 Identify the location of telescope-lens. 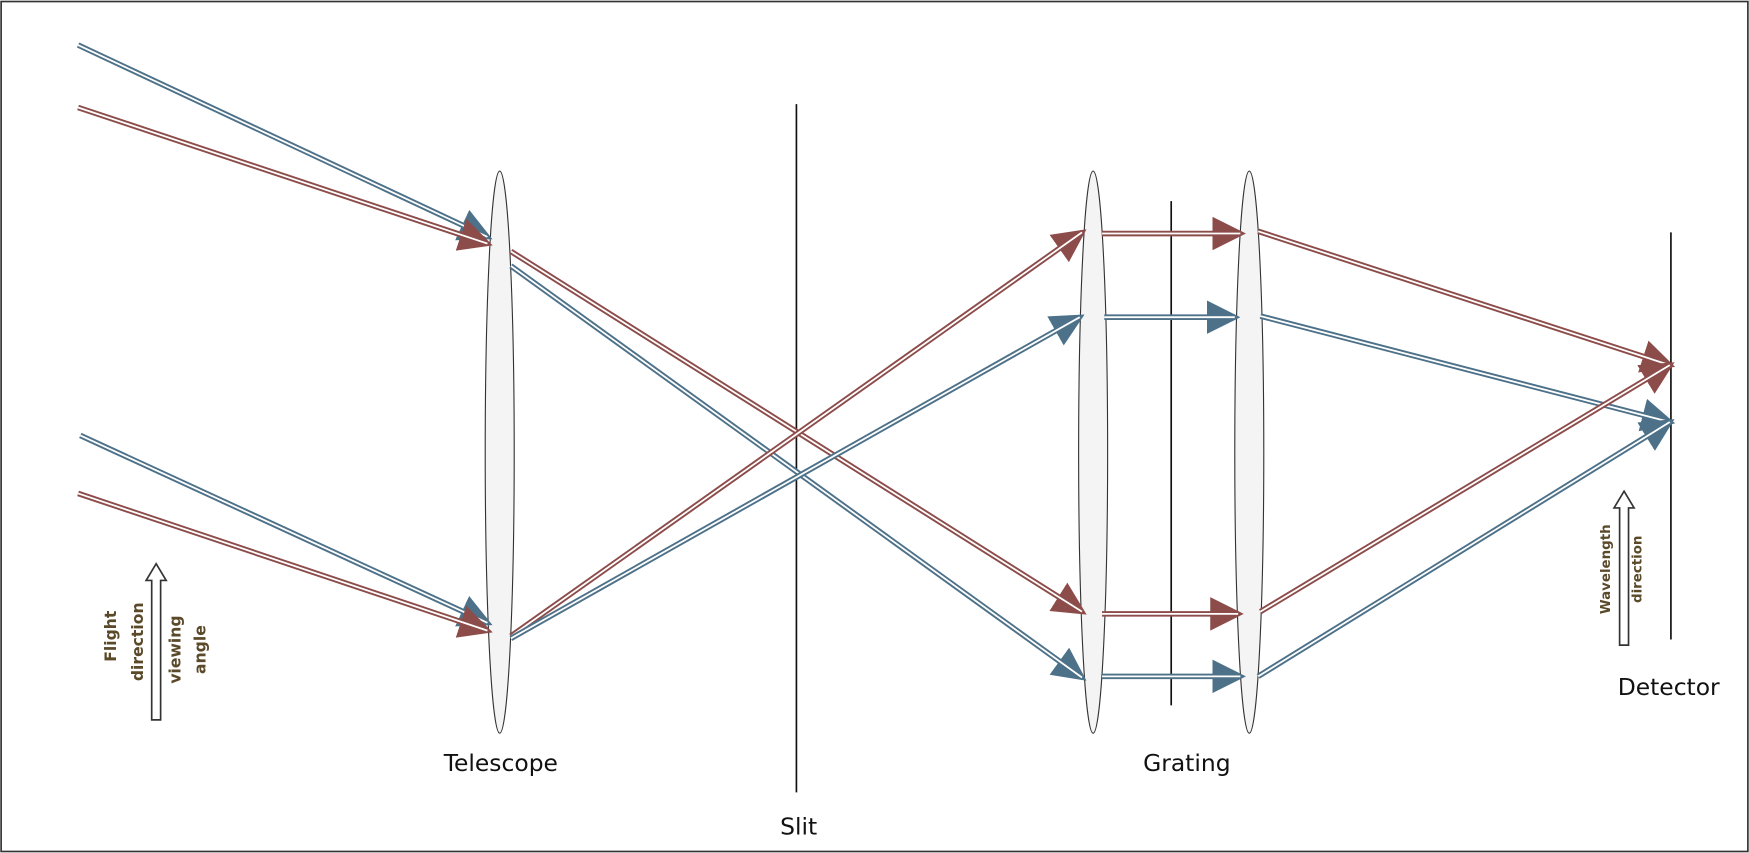
(499, 452).